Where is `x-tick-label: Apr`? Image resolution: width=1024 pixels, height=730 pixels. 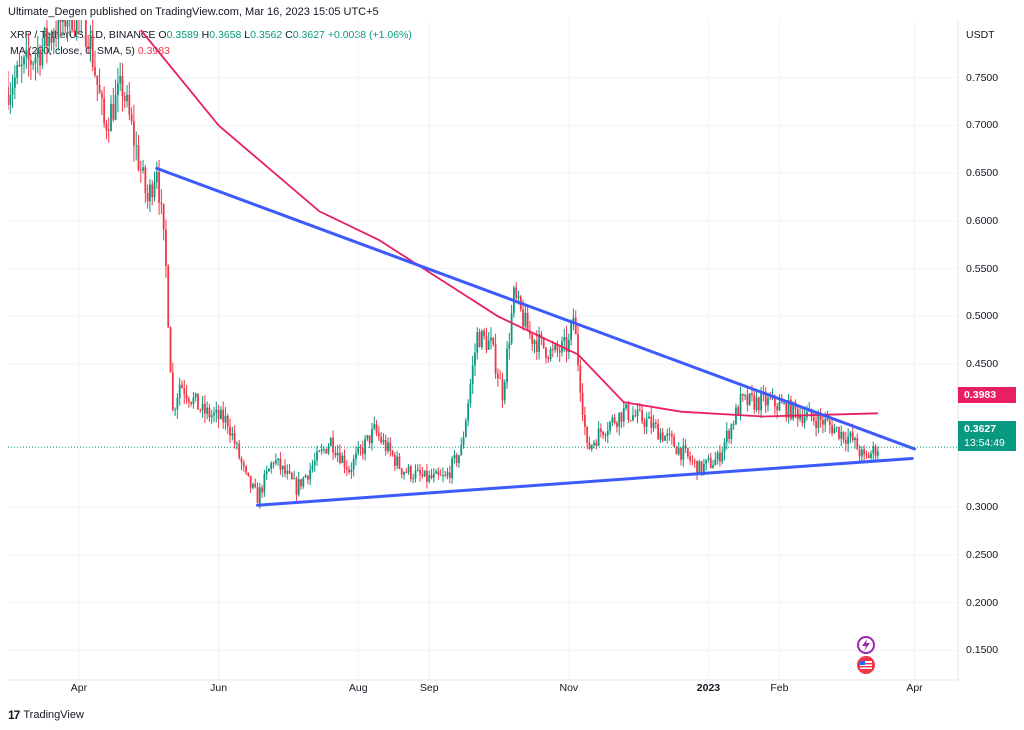 x-tick-label: Apr is located at coordinates (914, 688).